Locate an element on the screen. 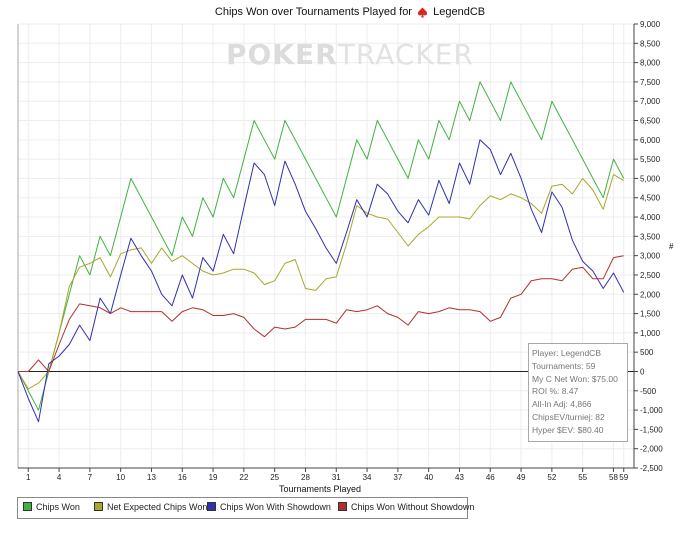 This screenshot has height=535, width=700. spade-icon is located at coordinates (422, 12).